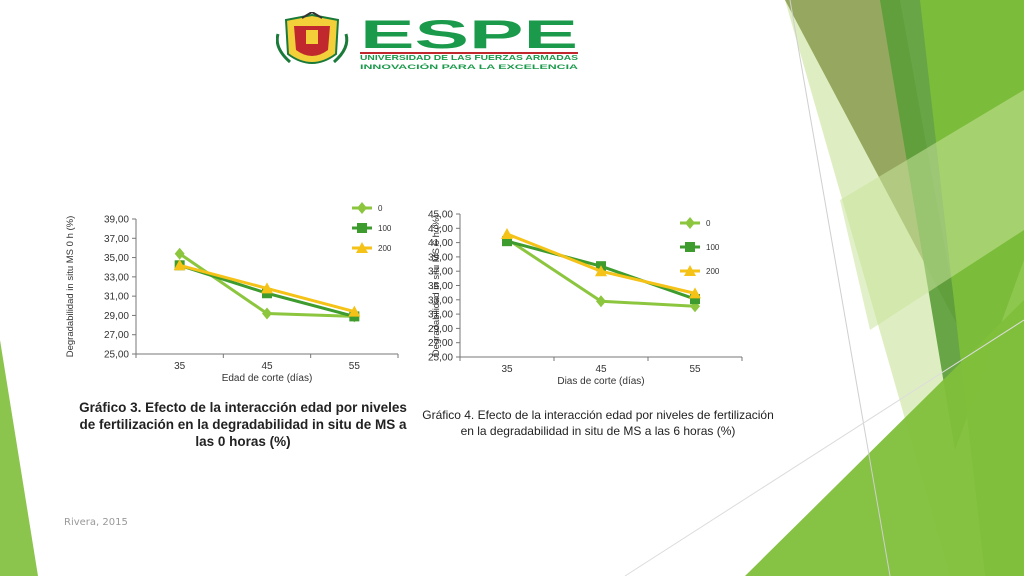  Describe the element at coordinates (440, 229) in the screenshot. I see `y-tick-label: 43,00` at that location.